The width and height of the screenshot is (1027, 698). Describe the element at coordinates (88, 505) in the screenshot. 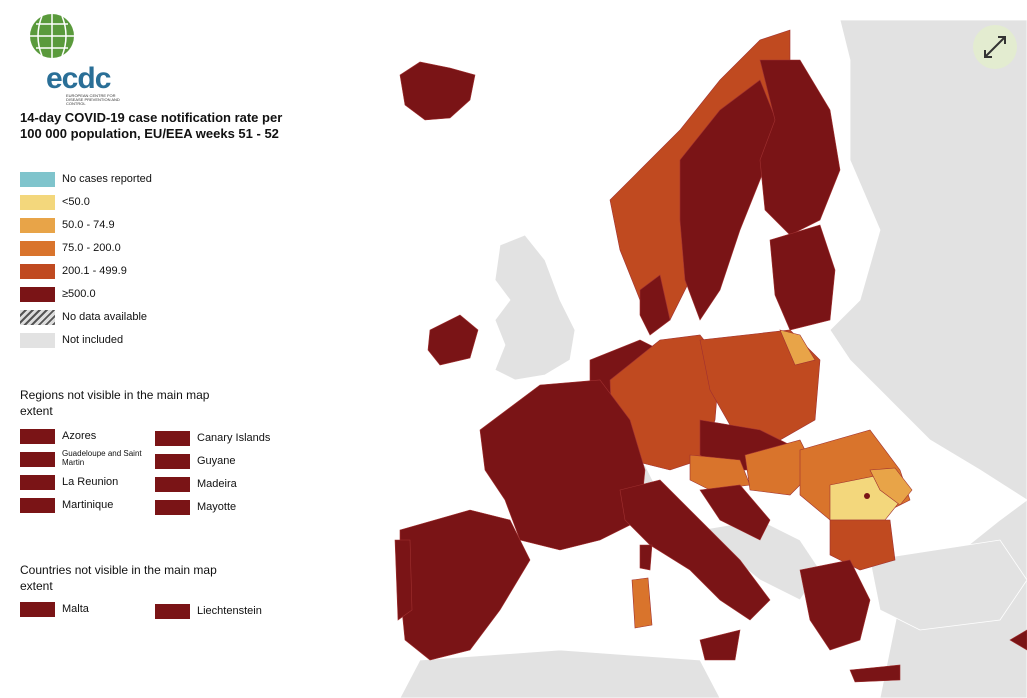

I see `legend-label: Martinique` at that location.